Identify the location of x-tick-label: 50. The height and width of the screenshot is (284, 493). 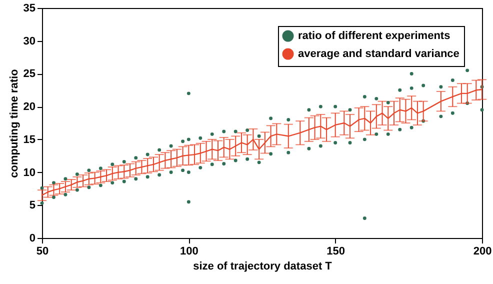
(42, 252).